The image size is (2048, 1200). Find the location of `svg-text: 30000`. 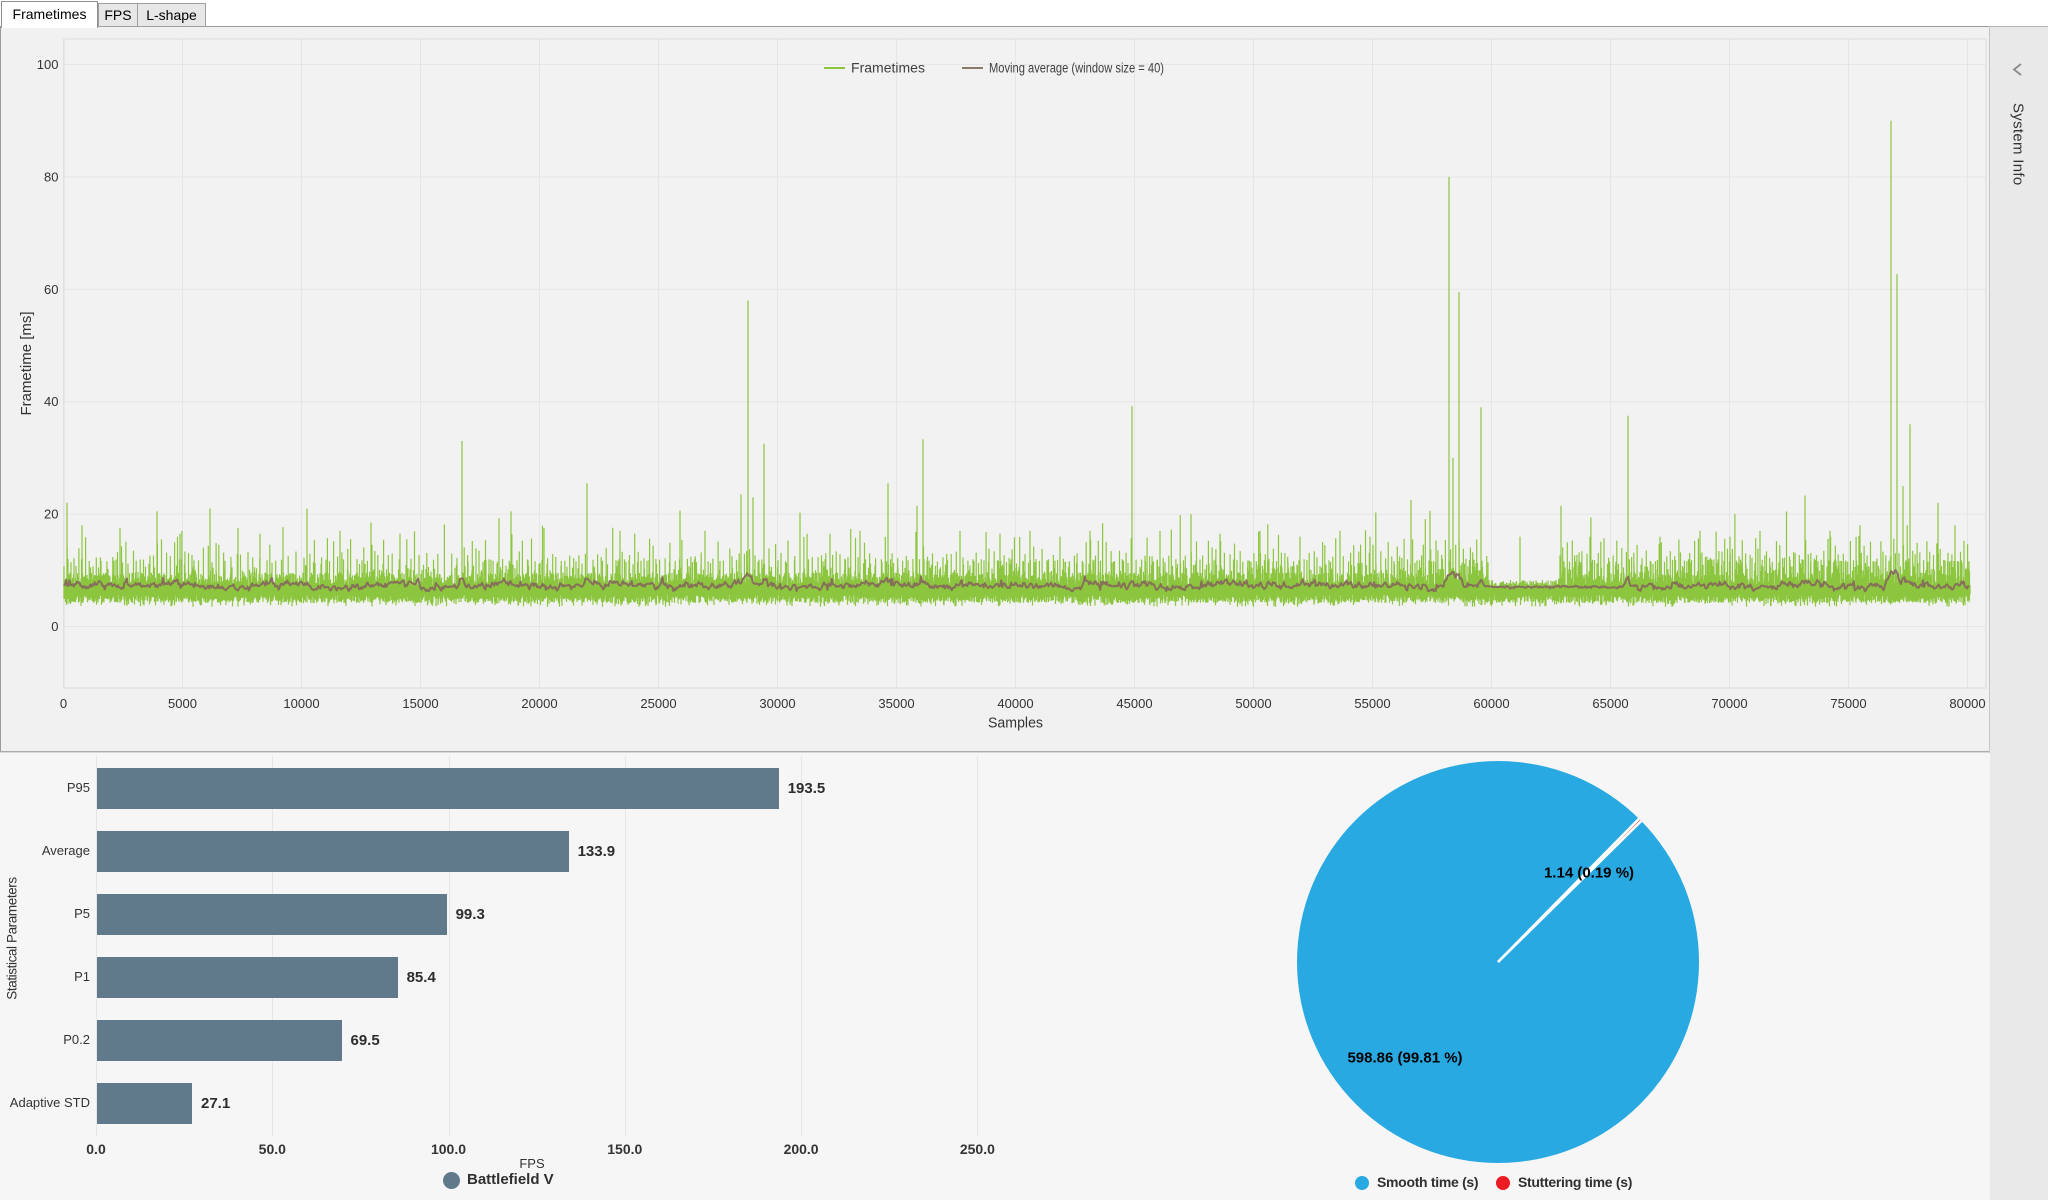

svg-text: 30000 is located at coordinates (777, 703).